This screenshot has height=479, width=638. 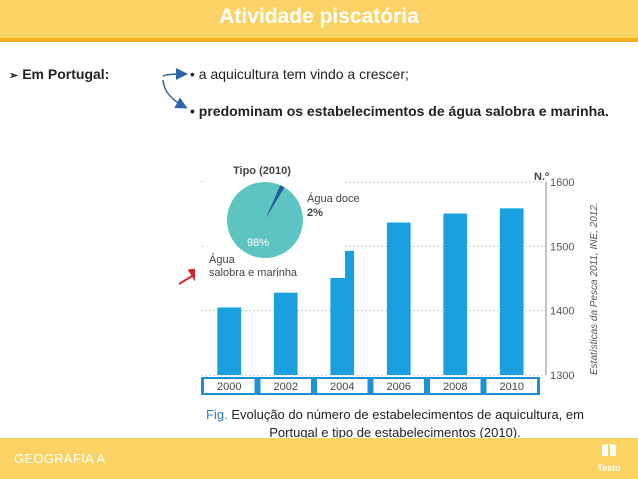 What do you see at coordinates (562, 376) in the screenshot?
I see `y-tick-label: 1300` at bounding box center [562, 376].